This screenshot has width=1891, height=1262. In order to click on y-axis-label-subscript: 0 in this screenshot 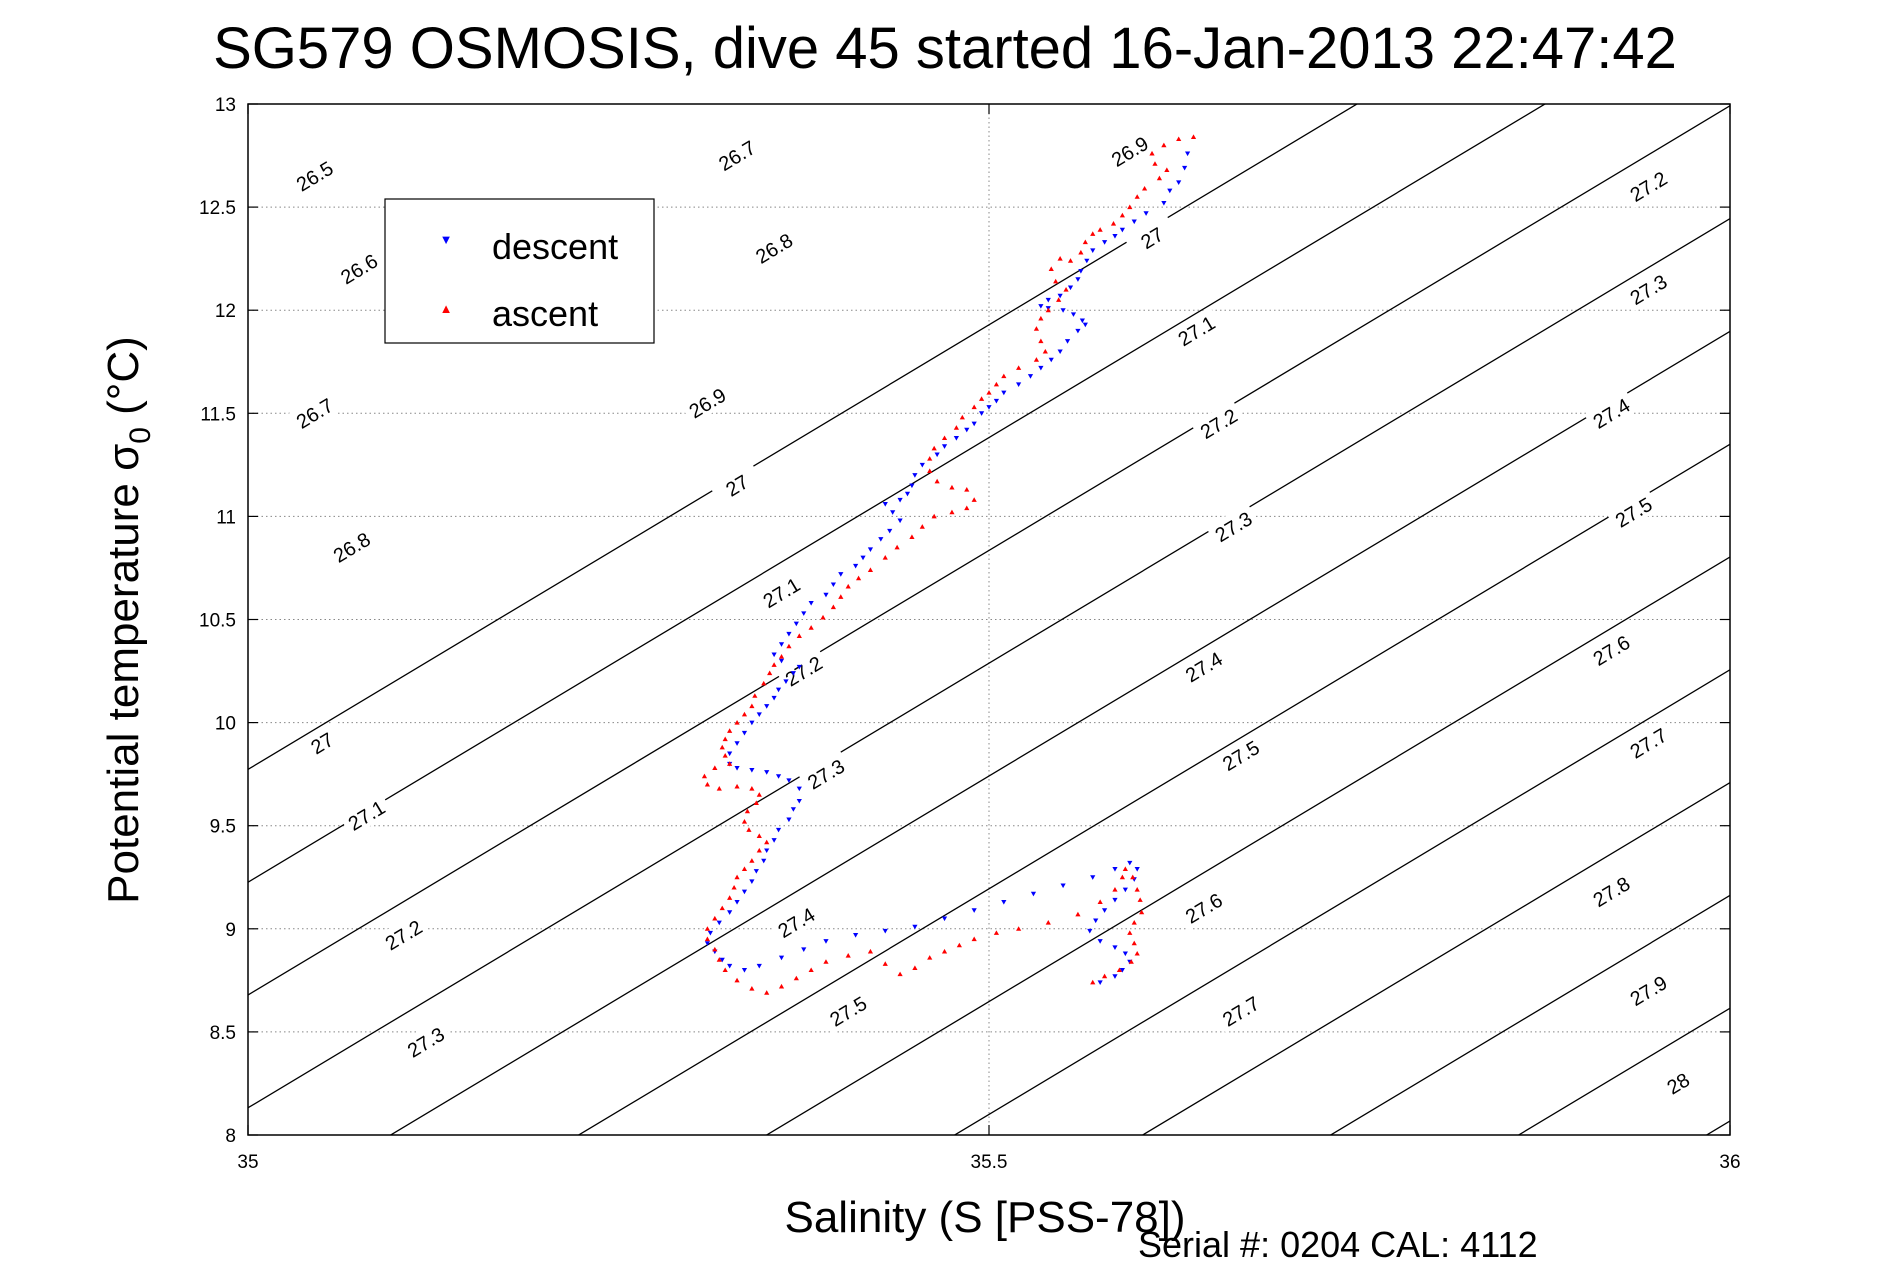, I will do `click(140, 435)`.